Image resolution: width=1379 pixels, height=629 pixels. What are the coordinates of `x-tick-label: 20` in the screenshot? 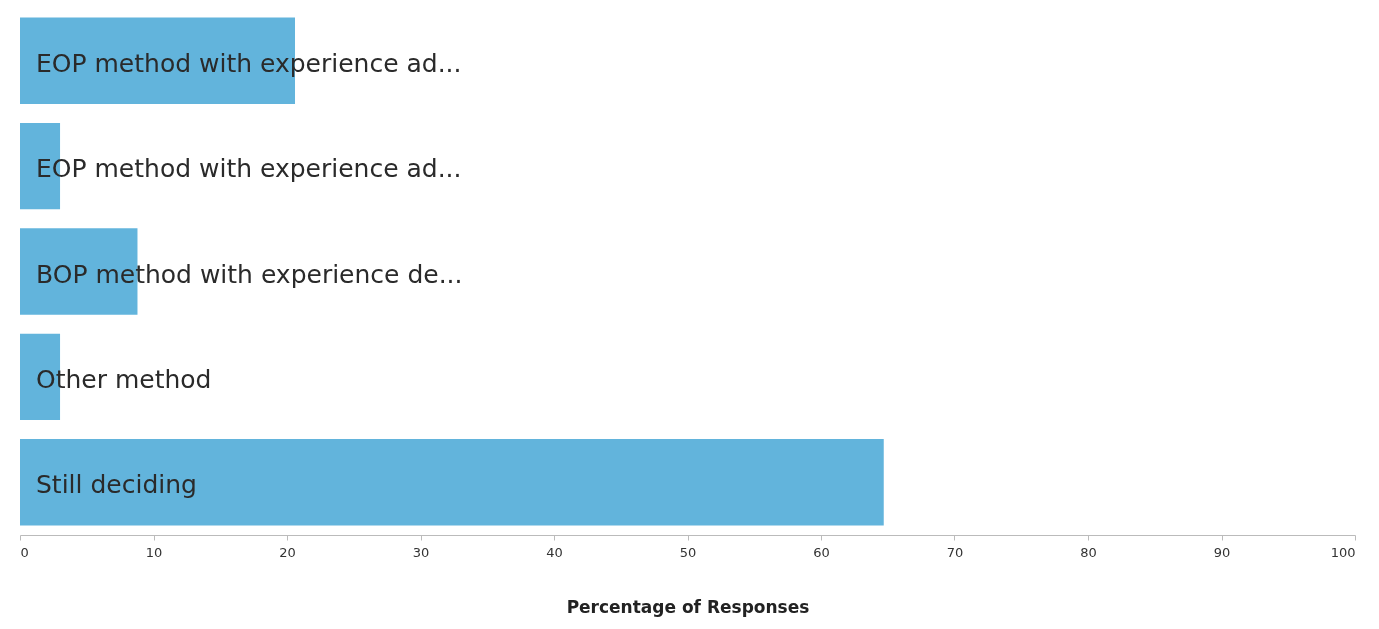 It's located at (287, 552).